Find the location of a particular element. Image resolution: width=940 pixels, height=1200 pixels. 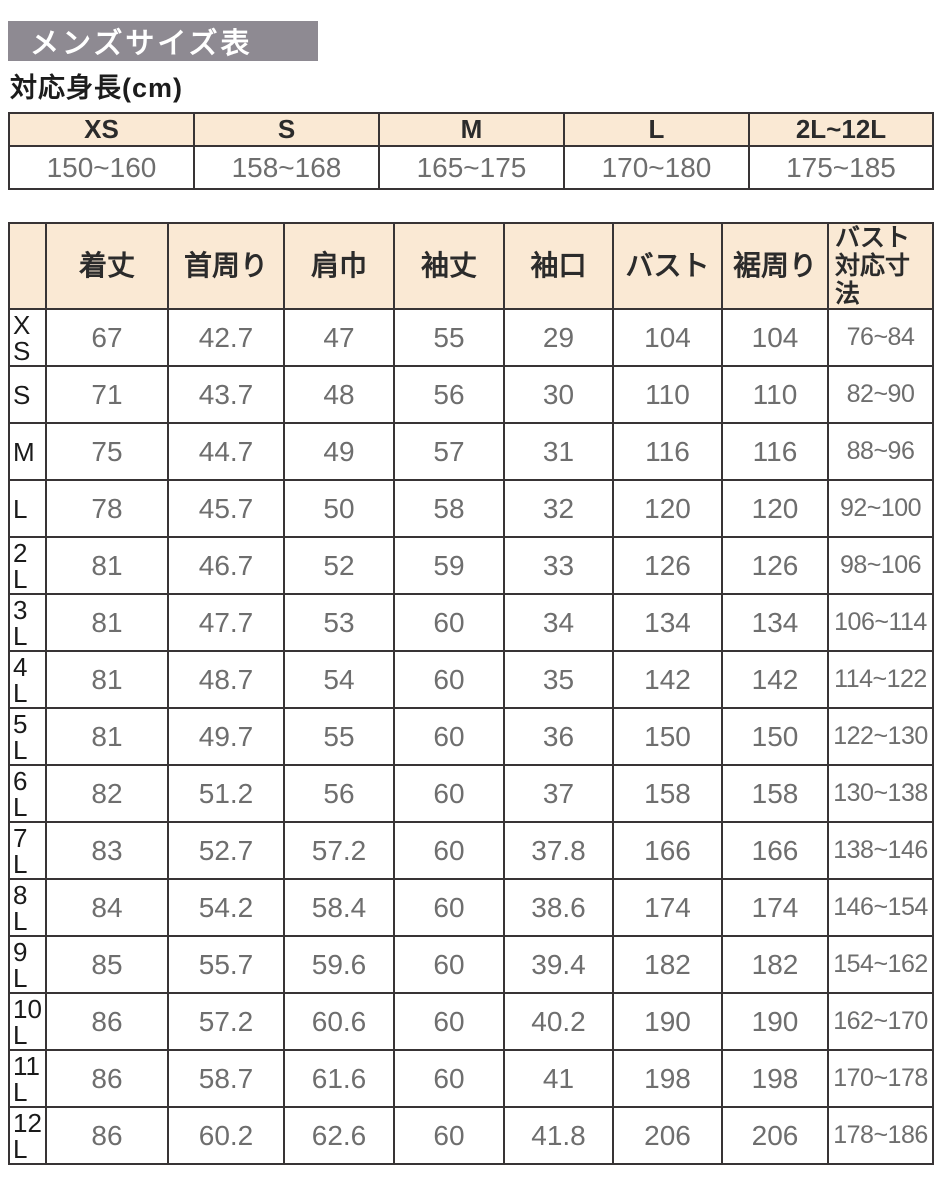

size-value-cell: 58.4 is located at coordinates (339, 907).